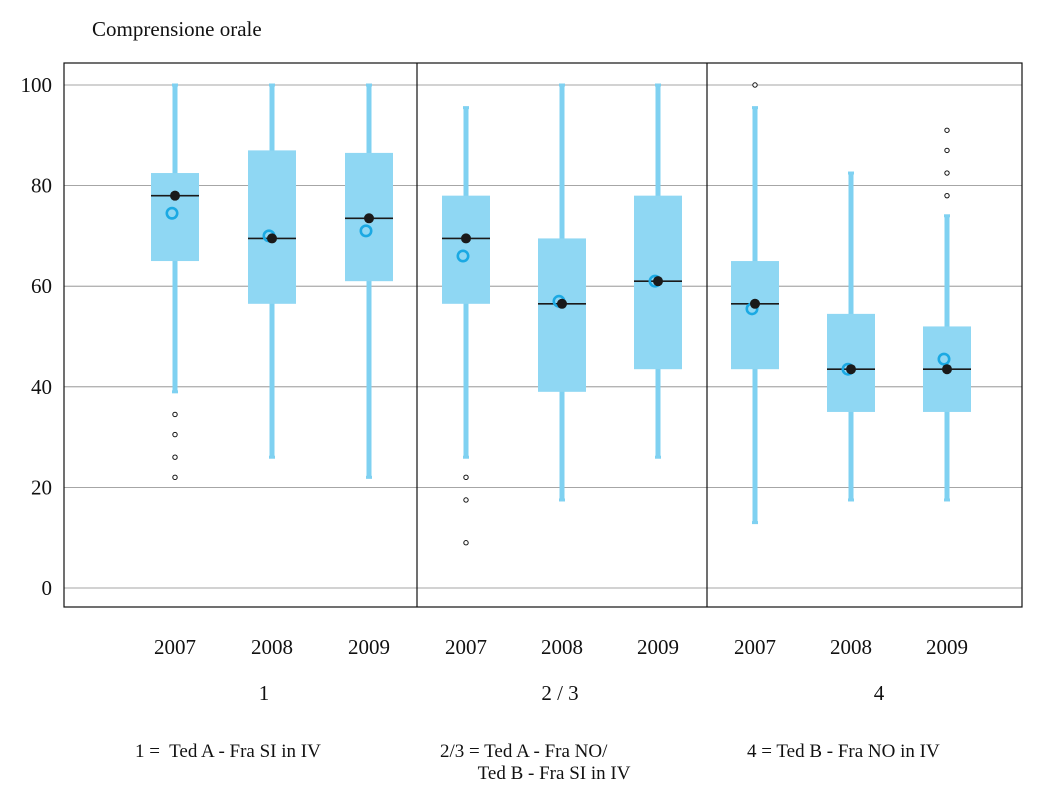  What do you see at coordinates (843, 751) in the screenshot?
I see `legend-group-4: 4 = Ted B - Fra NO in IV` at bounding box center [843, 751].